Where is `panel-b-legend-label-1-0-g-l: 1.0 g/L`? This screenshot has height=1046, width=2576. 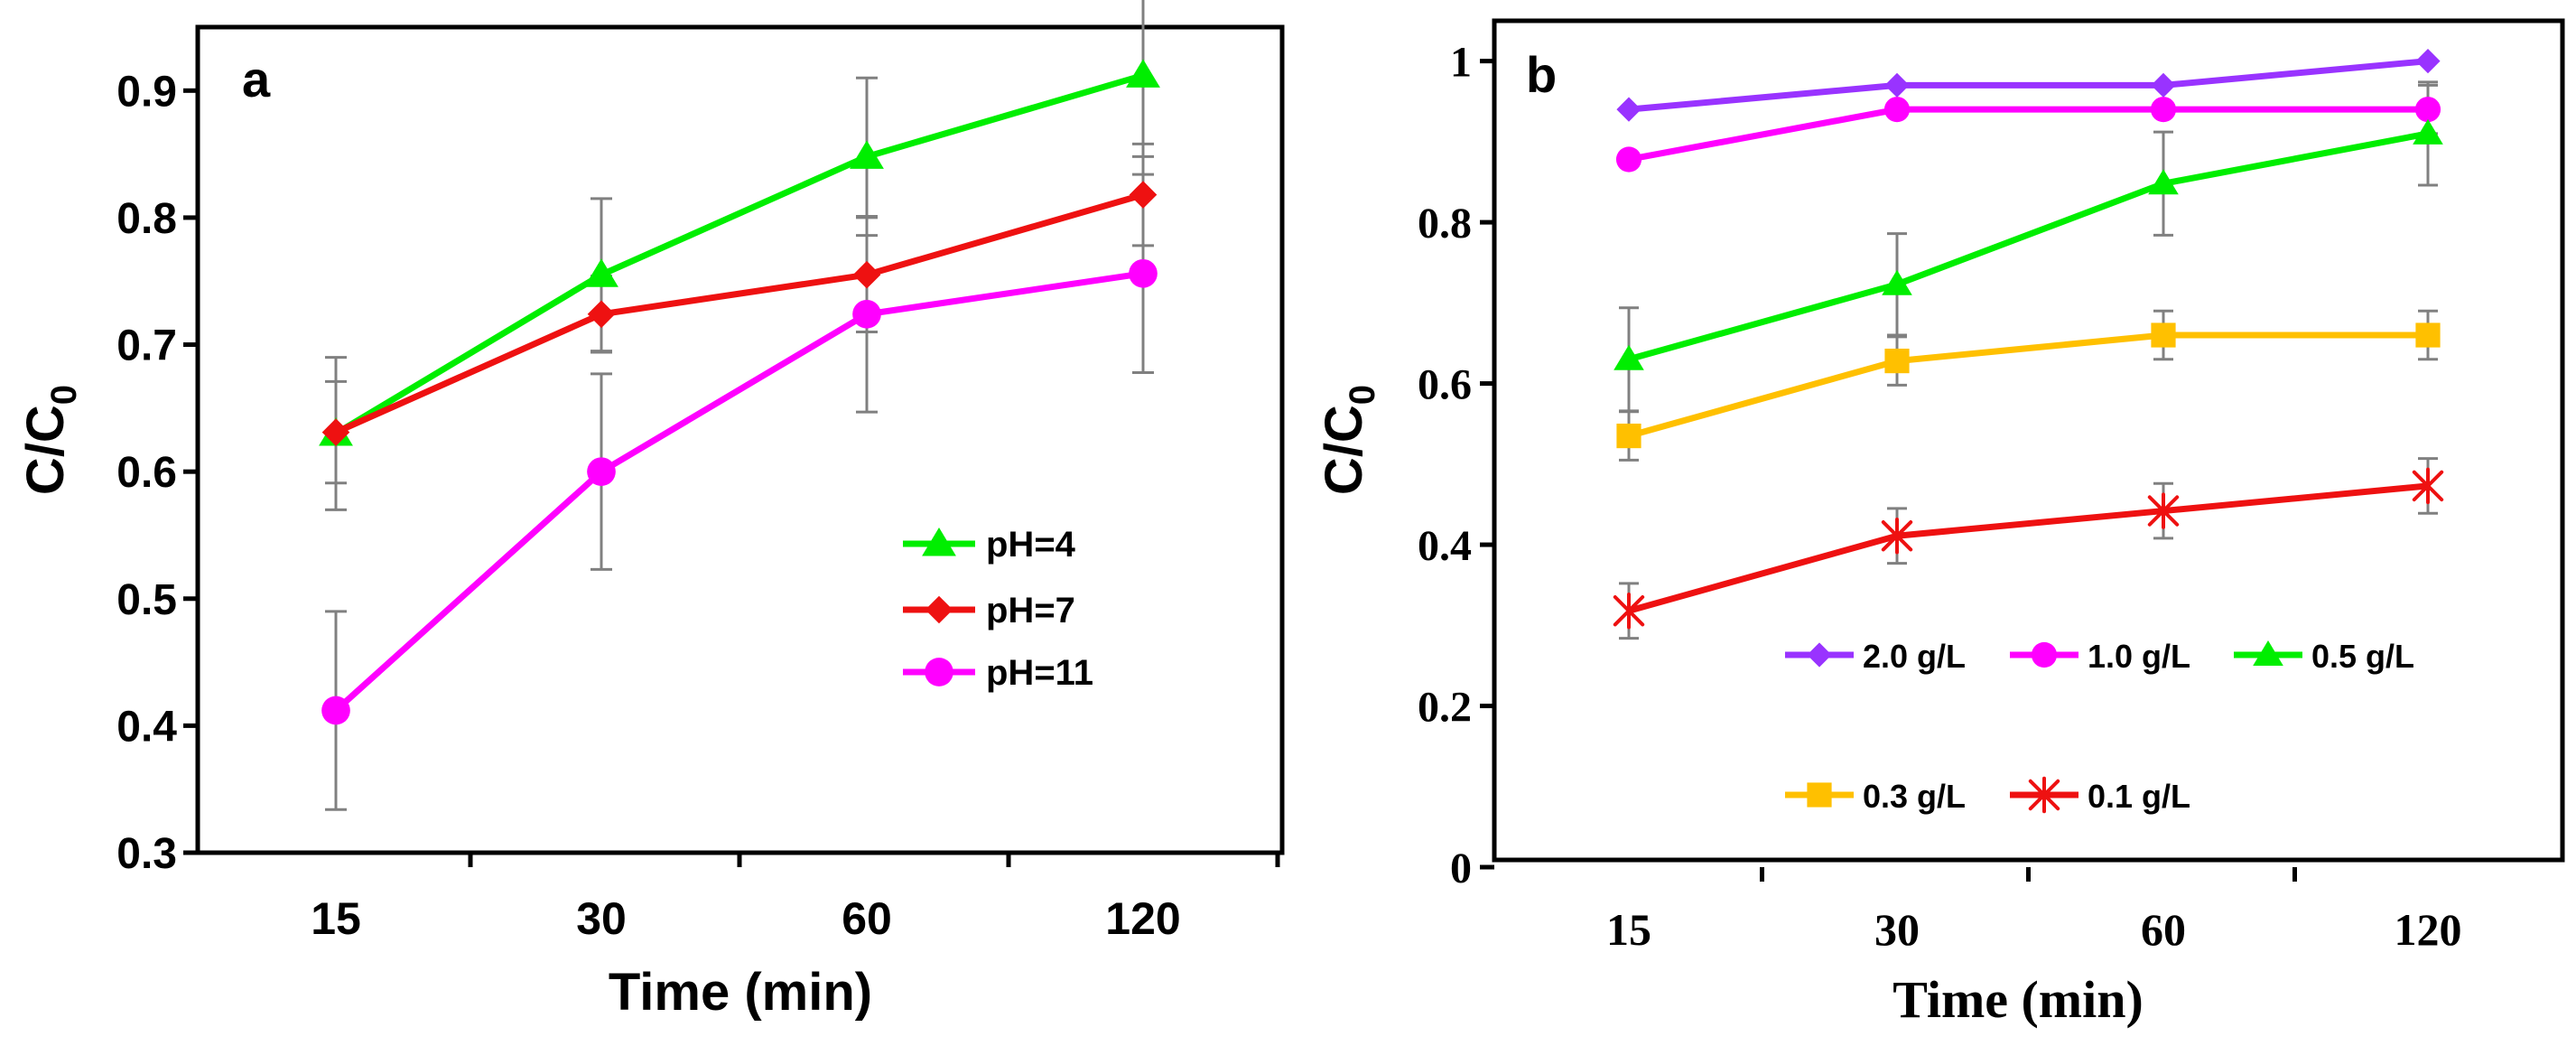
panel-b-legend-label-1-0-g-l: 1.0 g/L is located at coordinates (2139, 656).